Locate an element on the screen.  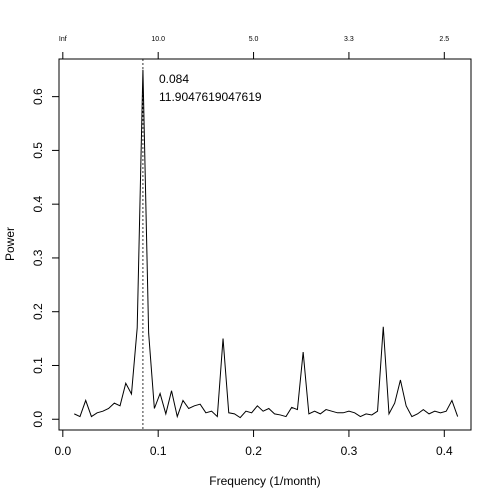
y-tick-label: 0.1 is located at coordinates (38, 365).